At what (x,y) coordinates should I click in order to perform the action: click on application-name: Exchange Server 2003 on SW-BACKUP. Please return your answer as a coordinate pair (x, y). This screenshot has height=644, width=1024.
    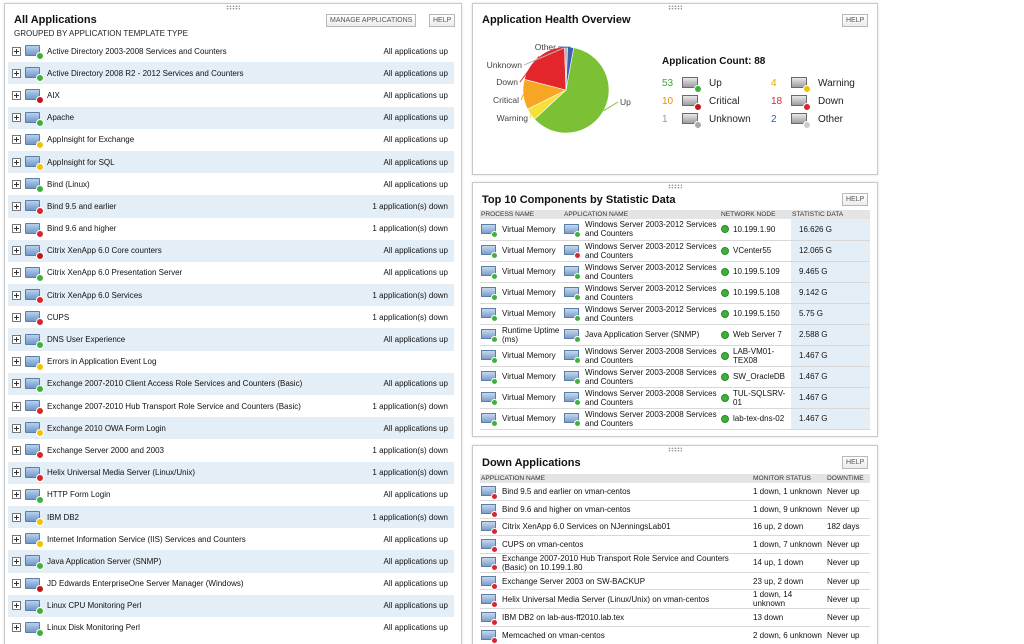
    Looking at the image, I should click on (574, 581).